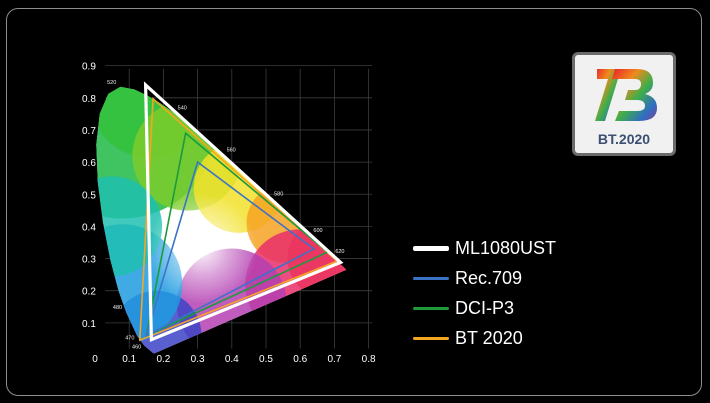 The image size is (710, 403). What do you see at coordinates (89, 324) in the screenshot?
I see `y-tick-label: 0.1` at bounding box center [89, 324].